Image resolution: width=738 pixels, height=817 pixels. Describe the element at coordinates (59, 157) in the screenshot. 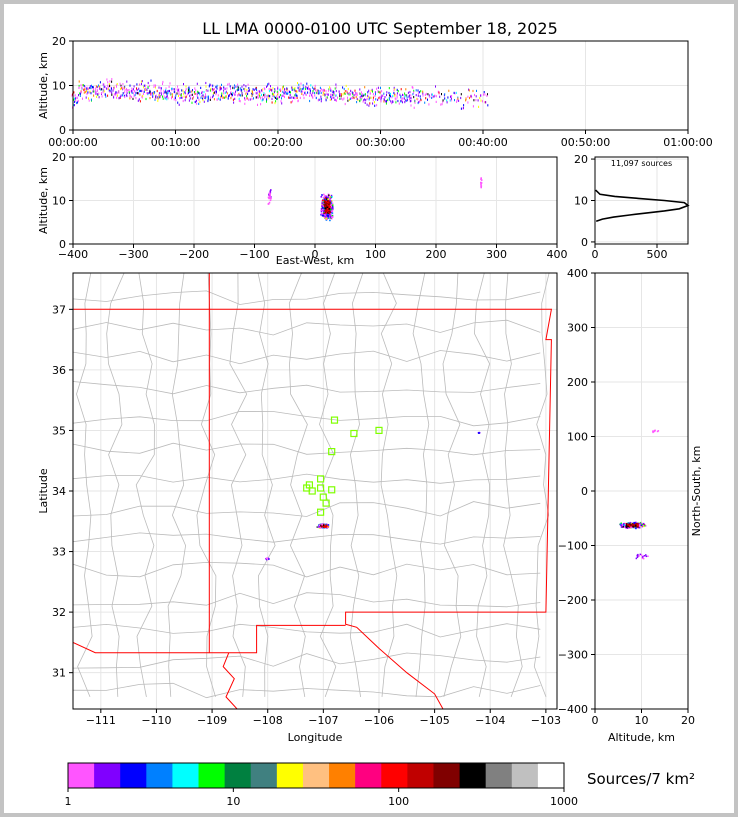

I see `y-tick-label: 20` at that location.